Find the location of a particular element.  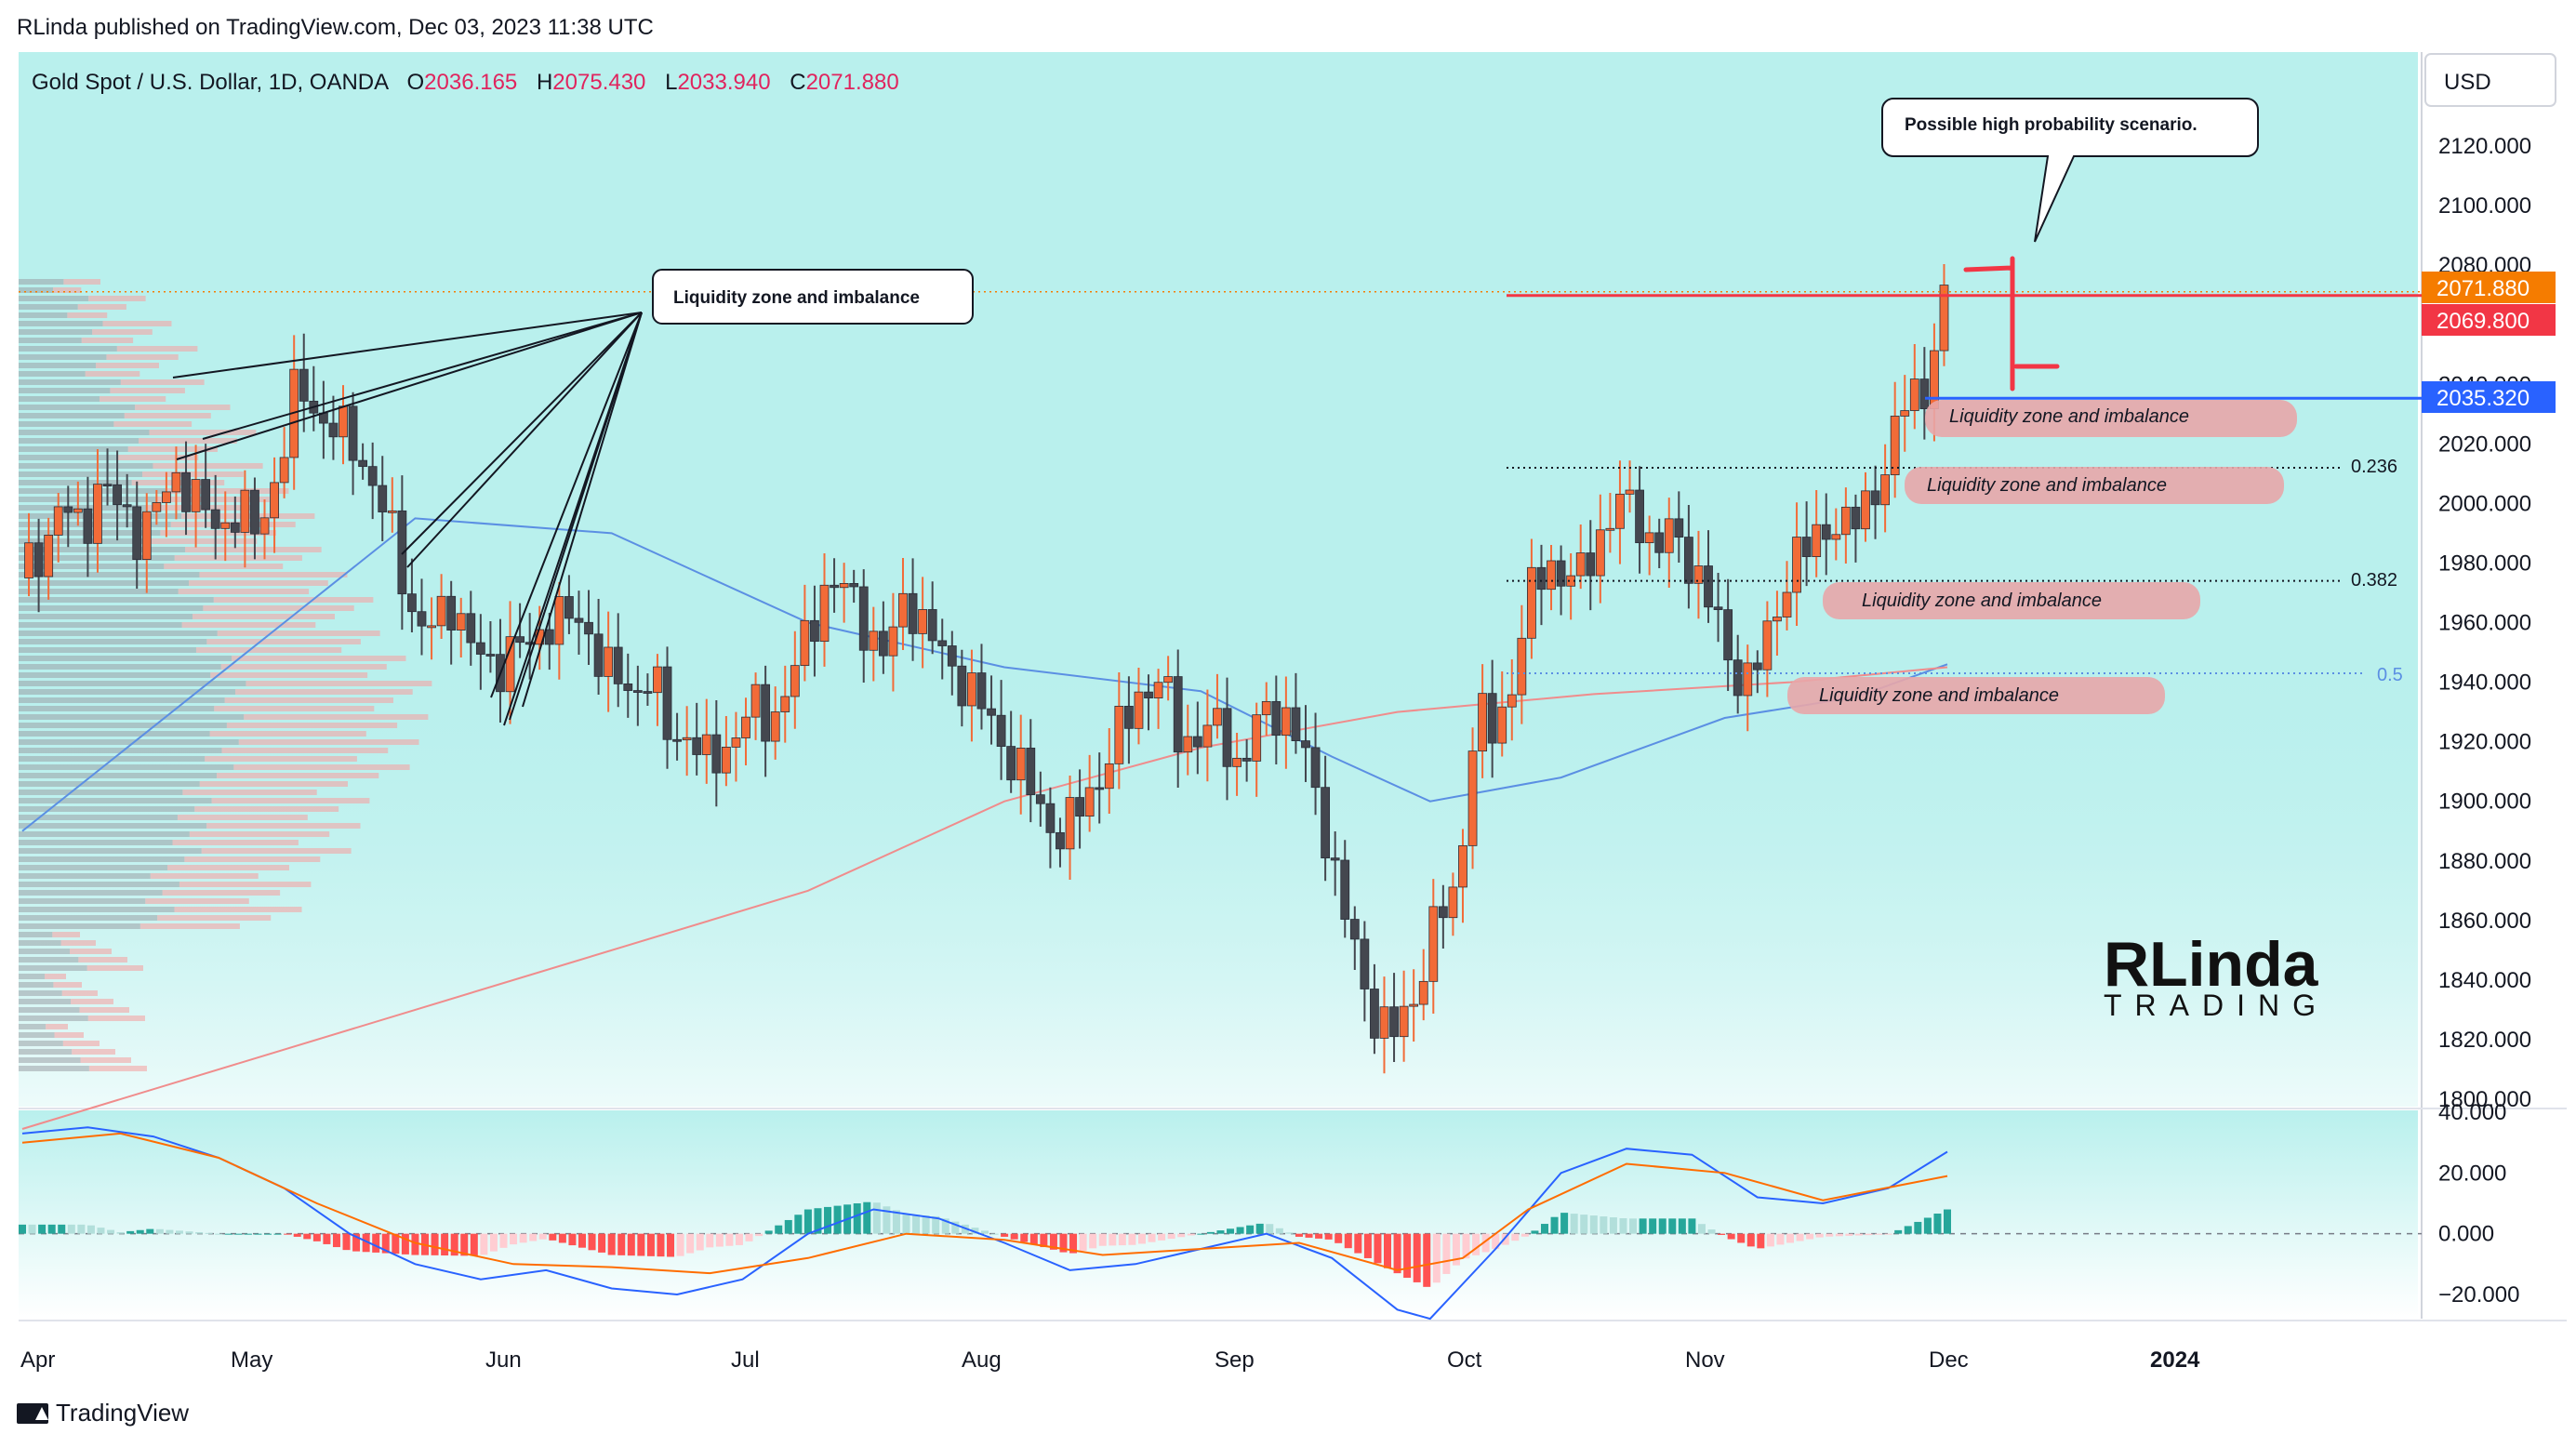

legend-close: 2071.880 is located at coordinates (852, 82).